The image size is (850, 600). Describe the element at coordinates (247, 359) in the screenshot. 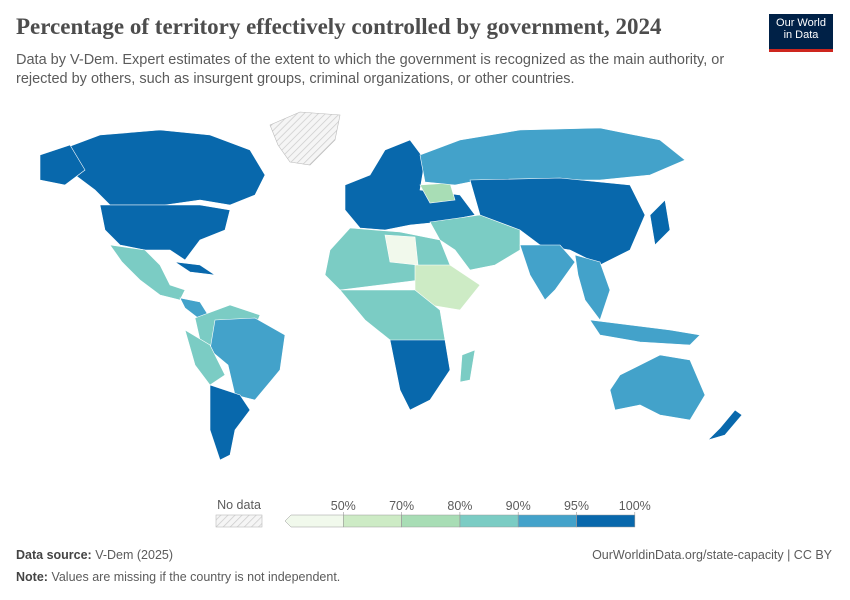

I see `brazil` at that location.